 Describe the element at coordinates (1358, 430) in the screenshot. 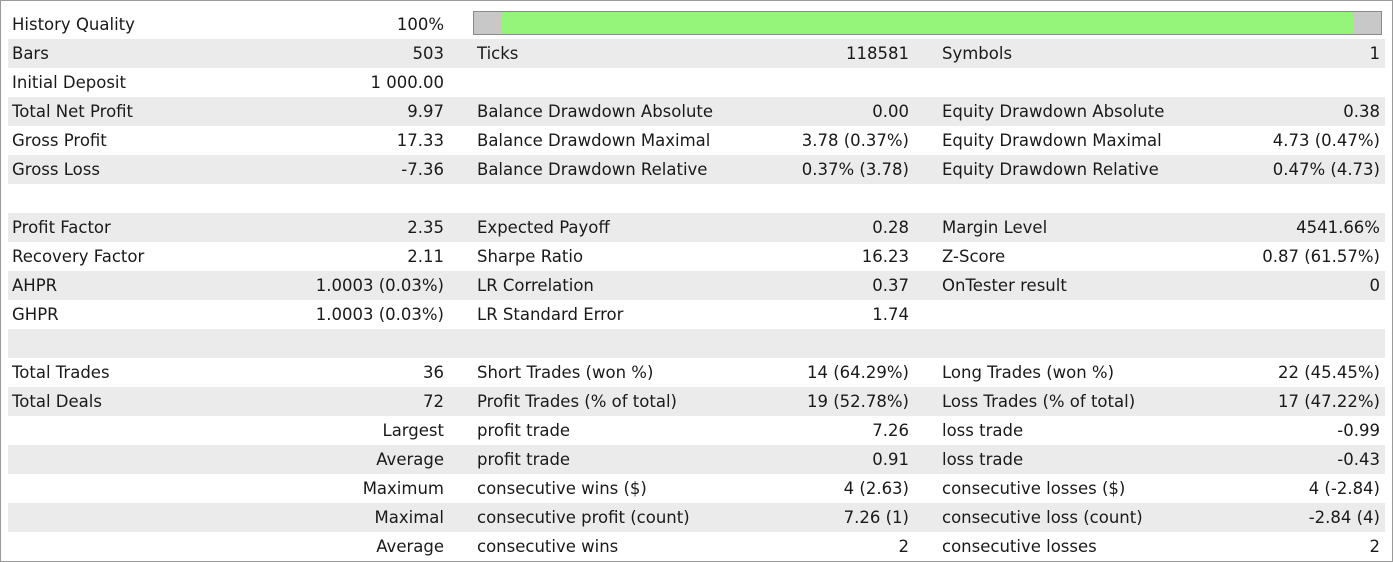

I see `largest-loss-trade-value: -0.99` at that location.